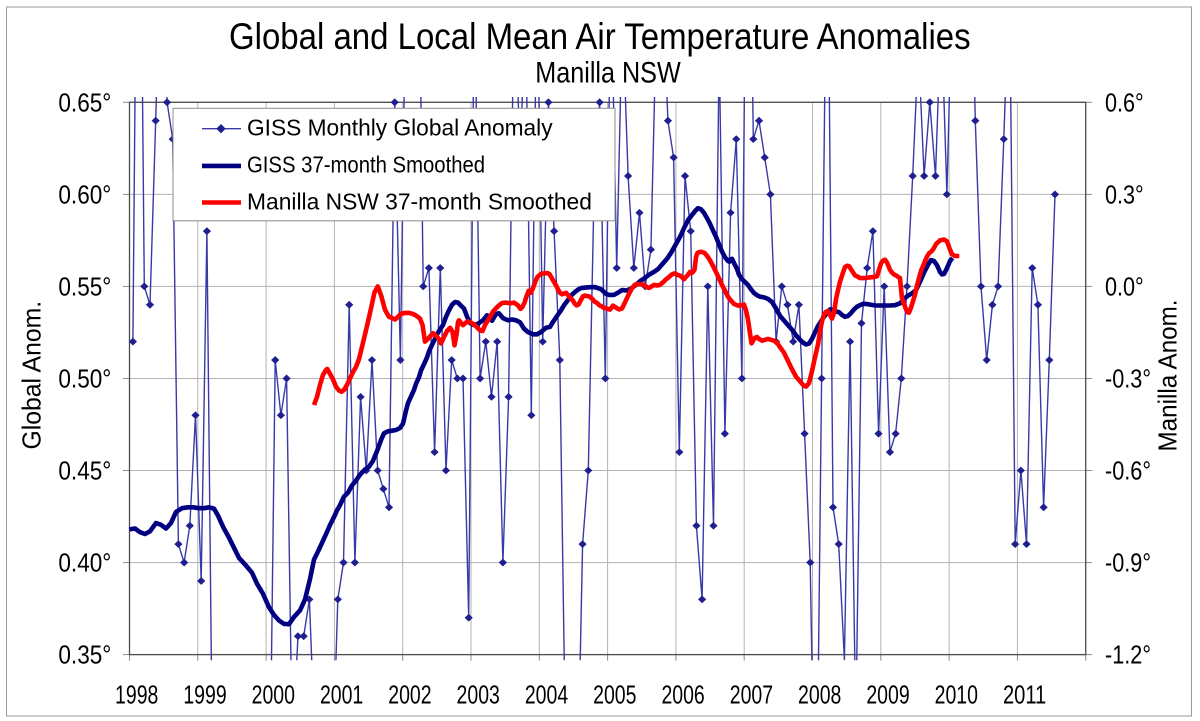 The height and width of the screenshot is (721, 1200). Describe the element at coordinates (1124, 287) in the screenshot. I see `svg-text: 0.0°` at that location.